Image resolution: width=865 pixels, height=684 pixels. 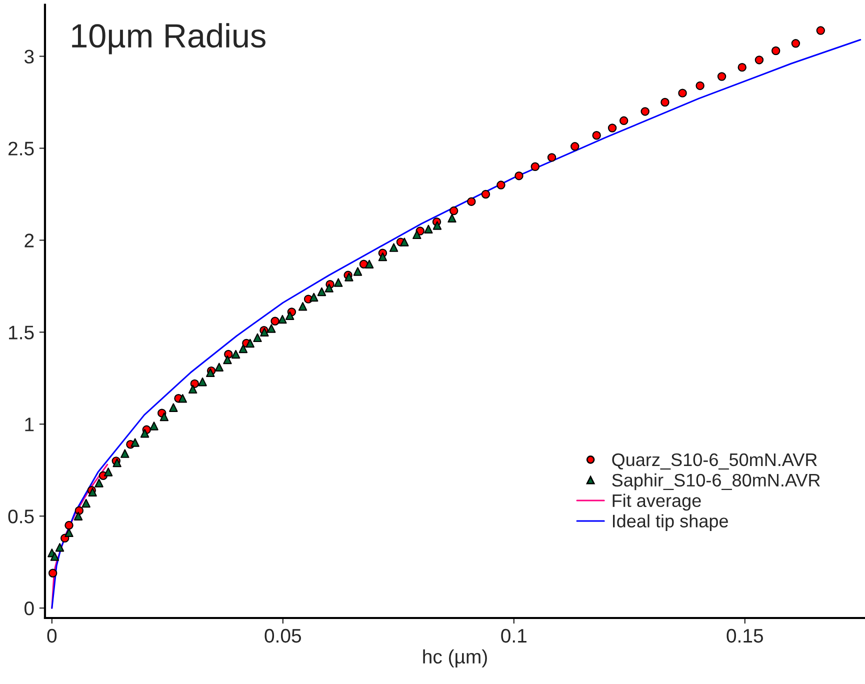 What do you see at coordinates (52, 635) in the screenshot?
I see `x-tick-label: 0` at bounding box center [52, 635].